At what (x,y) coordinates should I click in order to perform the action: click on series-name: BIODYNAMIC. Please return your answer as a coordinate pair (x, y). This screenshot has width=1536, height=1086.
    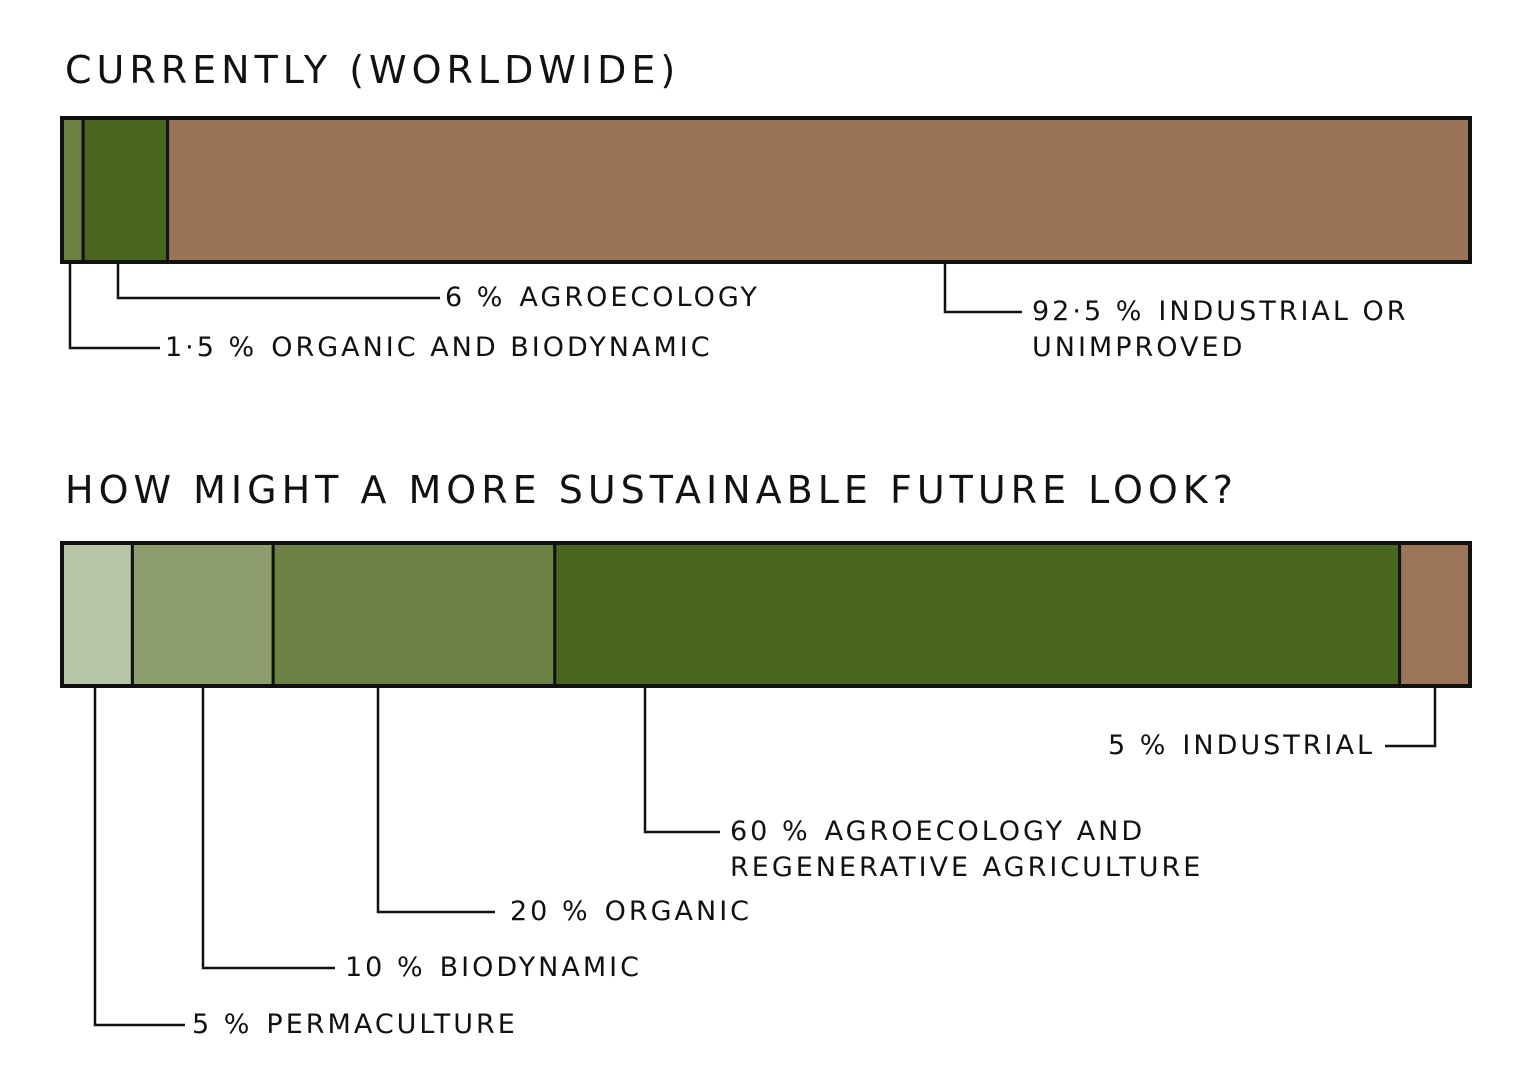
    Looking at the image, I should click on (540, 967).